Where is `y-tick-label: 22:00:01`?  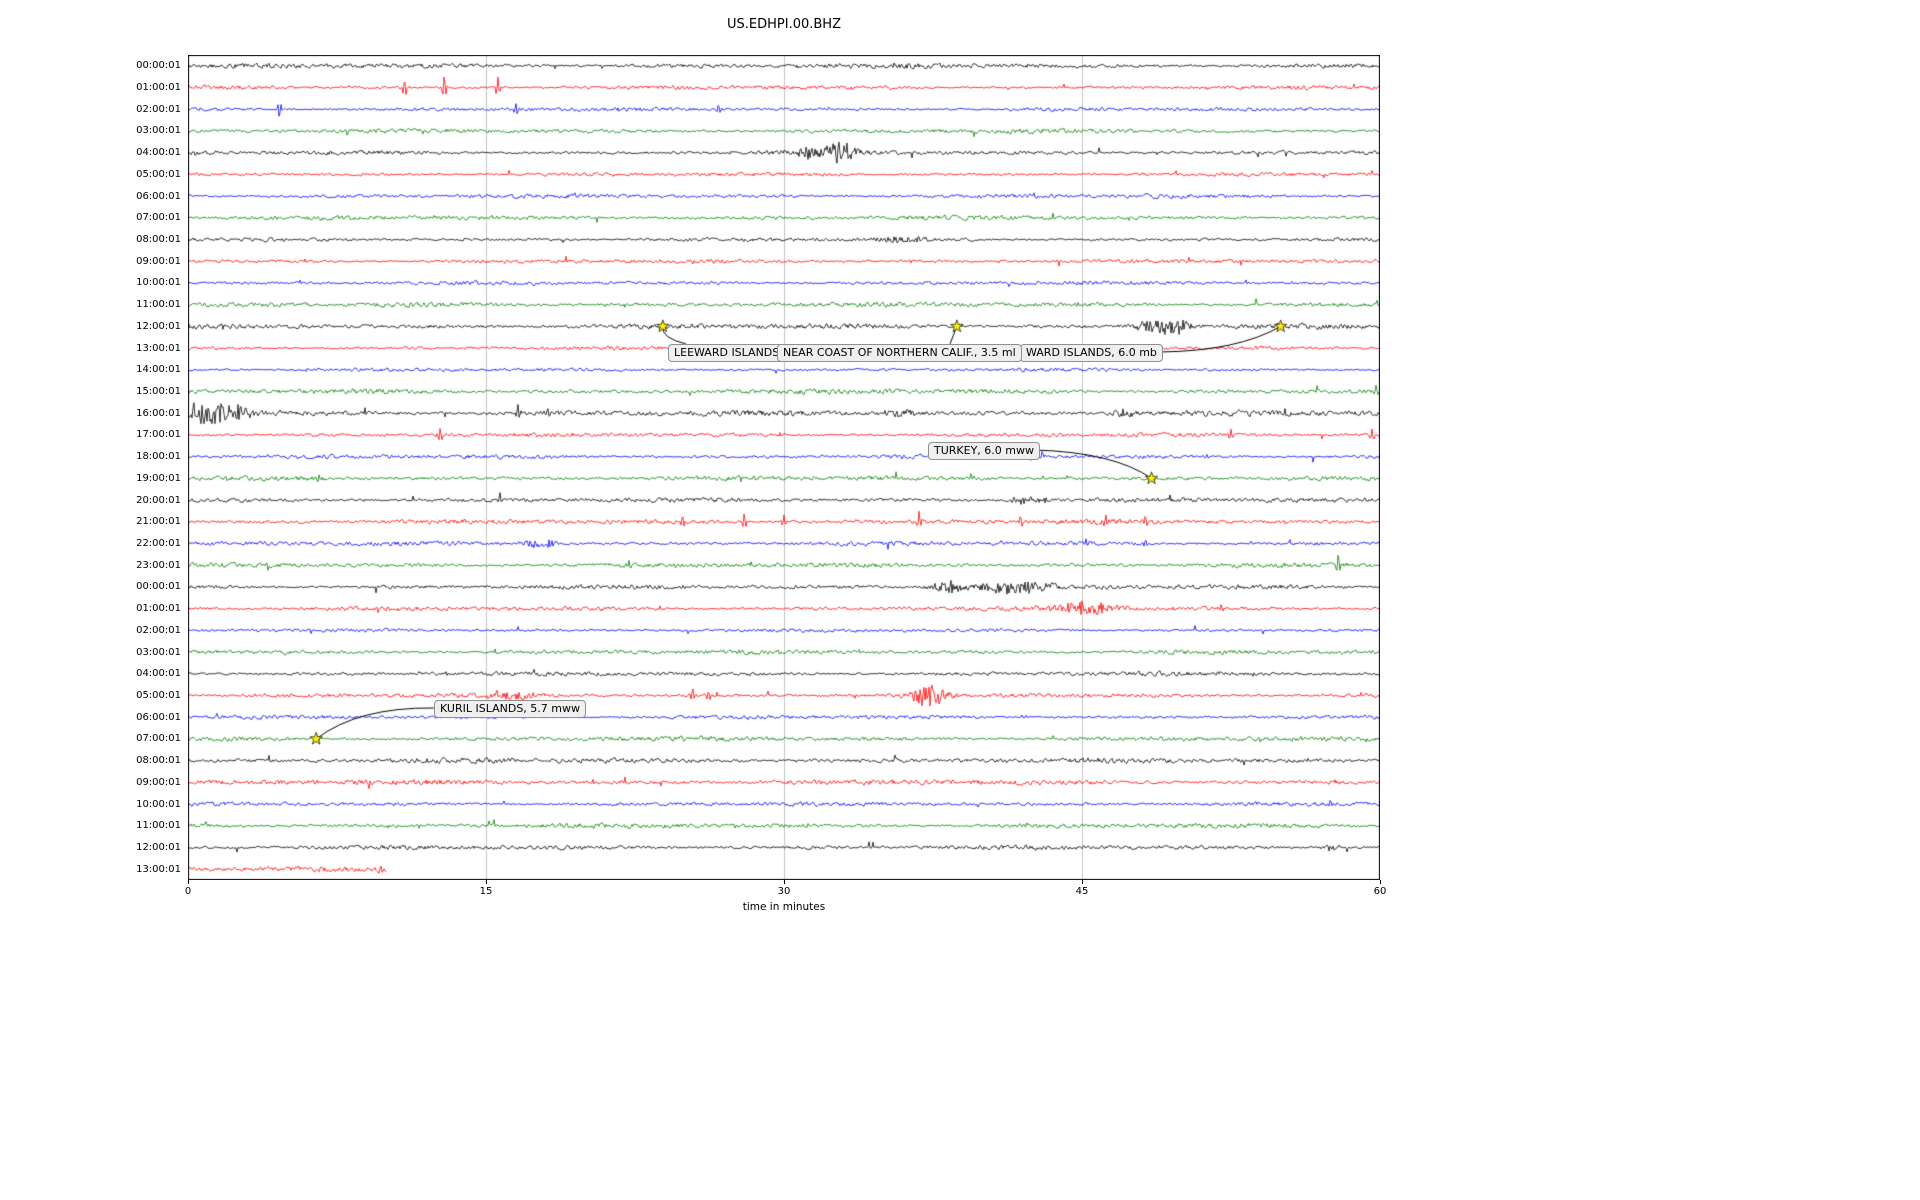
y-tick-label: 22:00:01 is located at coordinates (158, 543).